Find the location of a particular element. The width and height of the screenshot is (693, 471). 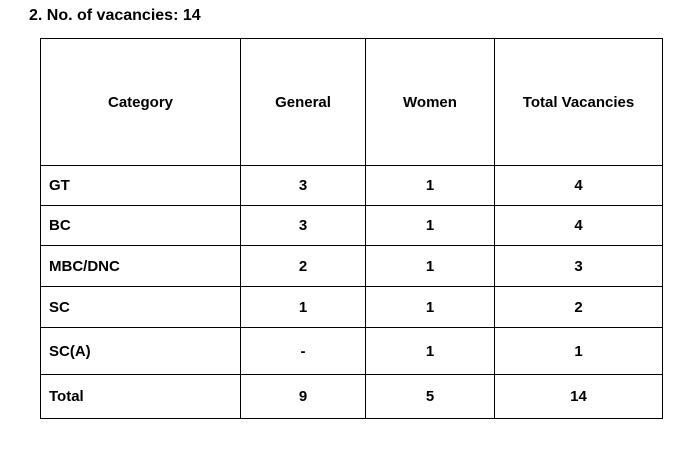

table-cell: SC is located at coordinates (140, 307).